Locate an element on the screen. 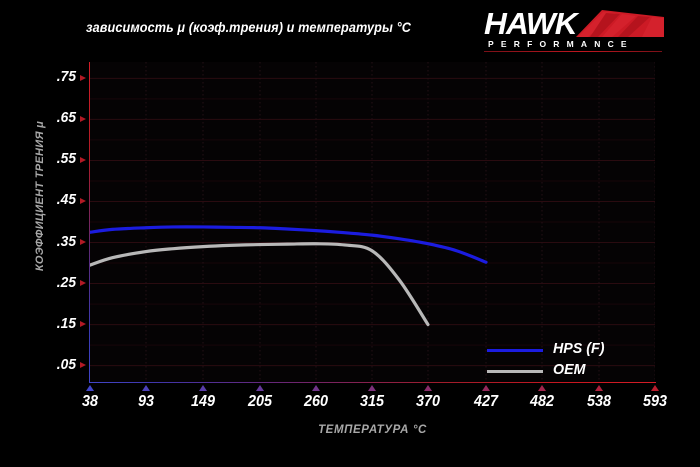 This screenshot has width=700, height=467. logo-tagline: PERFORMANCE is located at coordinates (561, 44).